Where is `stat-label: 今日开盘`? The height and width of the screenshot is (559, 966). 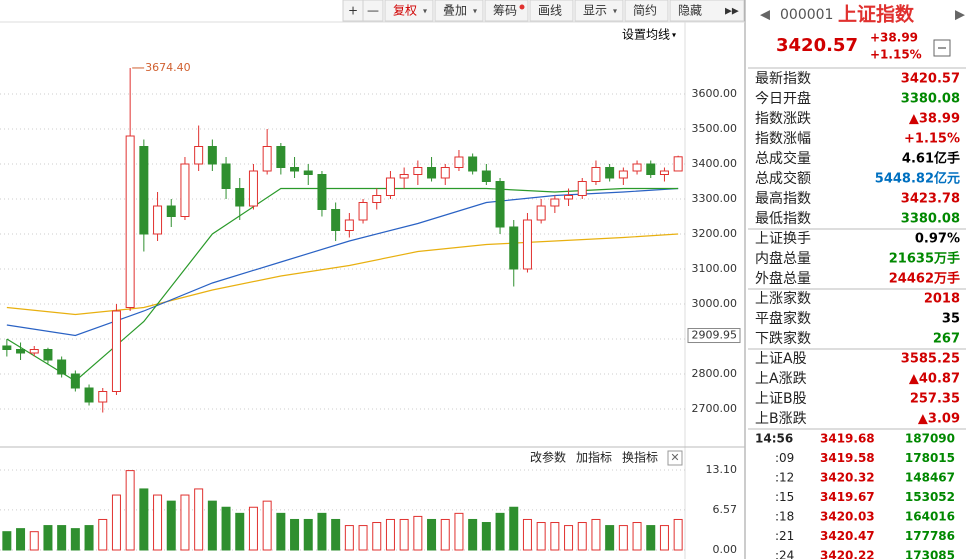
stat-label: 今日开盘 is located at coordinates (783, 98).